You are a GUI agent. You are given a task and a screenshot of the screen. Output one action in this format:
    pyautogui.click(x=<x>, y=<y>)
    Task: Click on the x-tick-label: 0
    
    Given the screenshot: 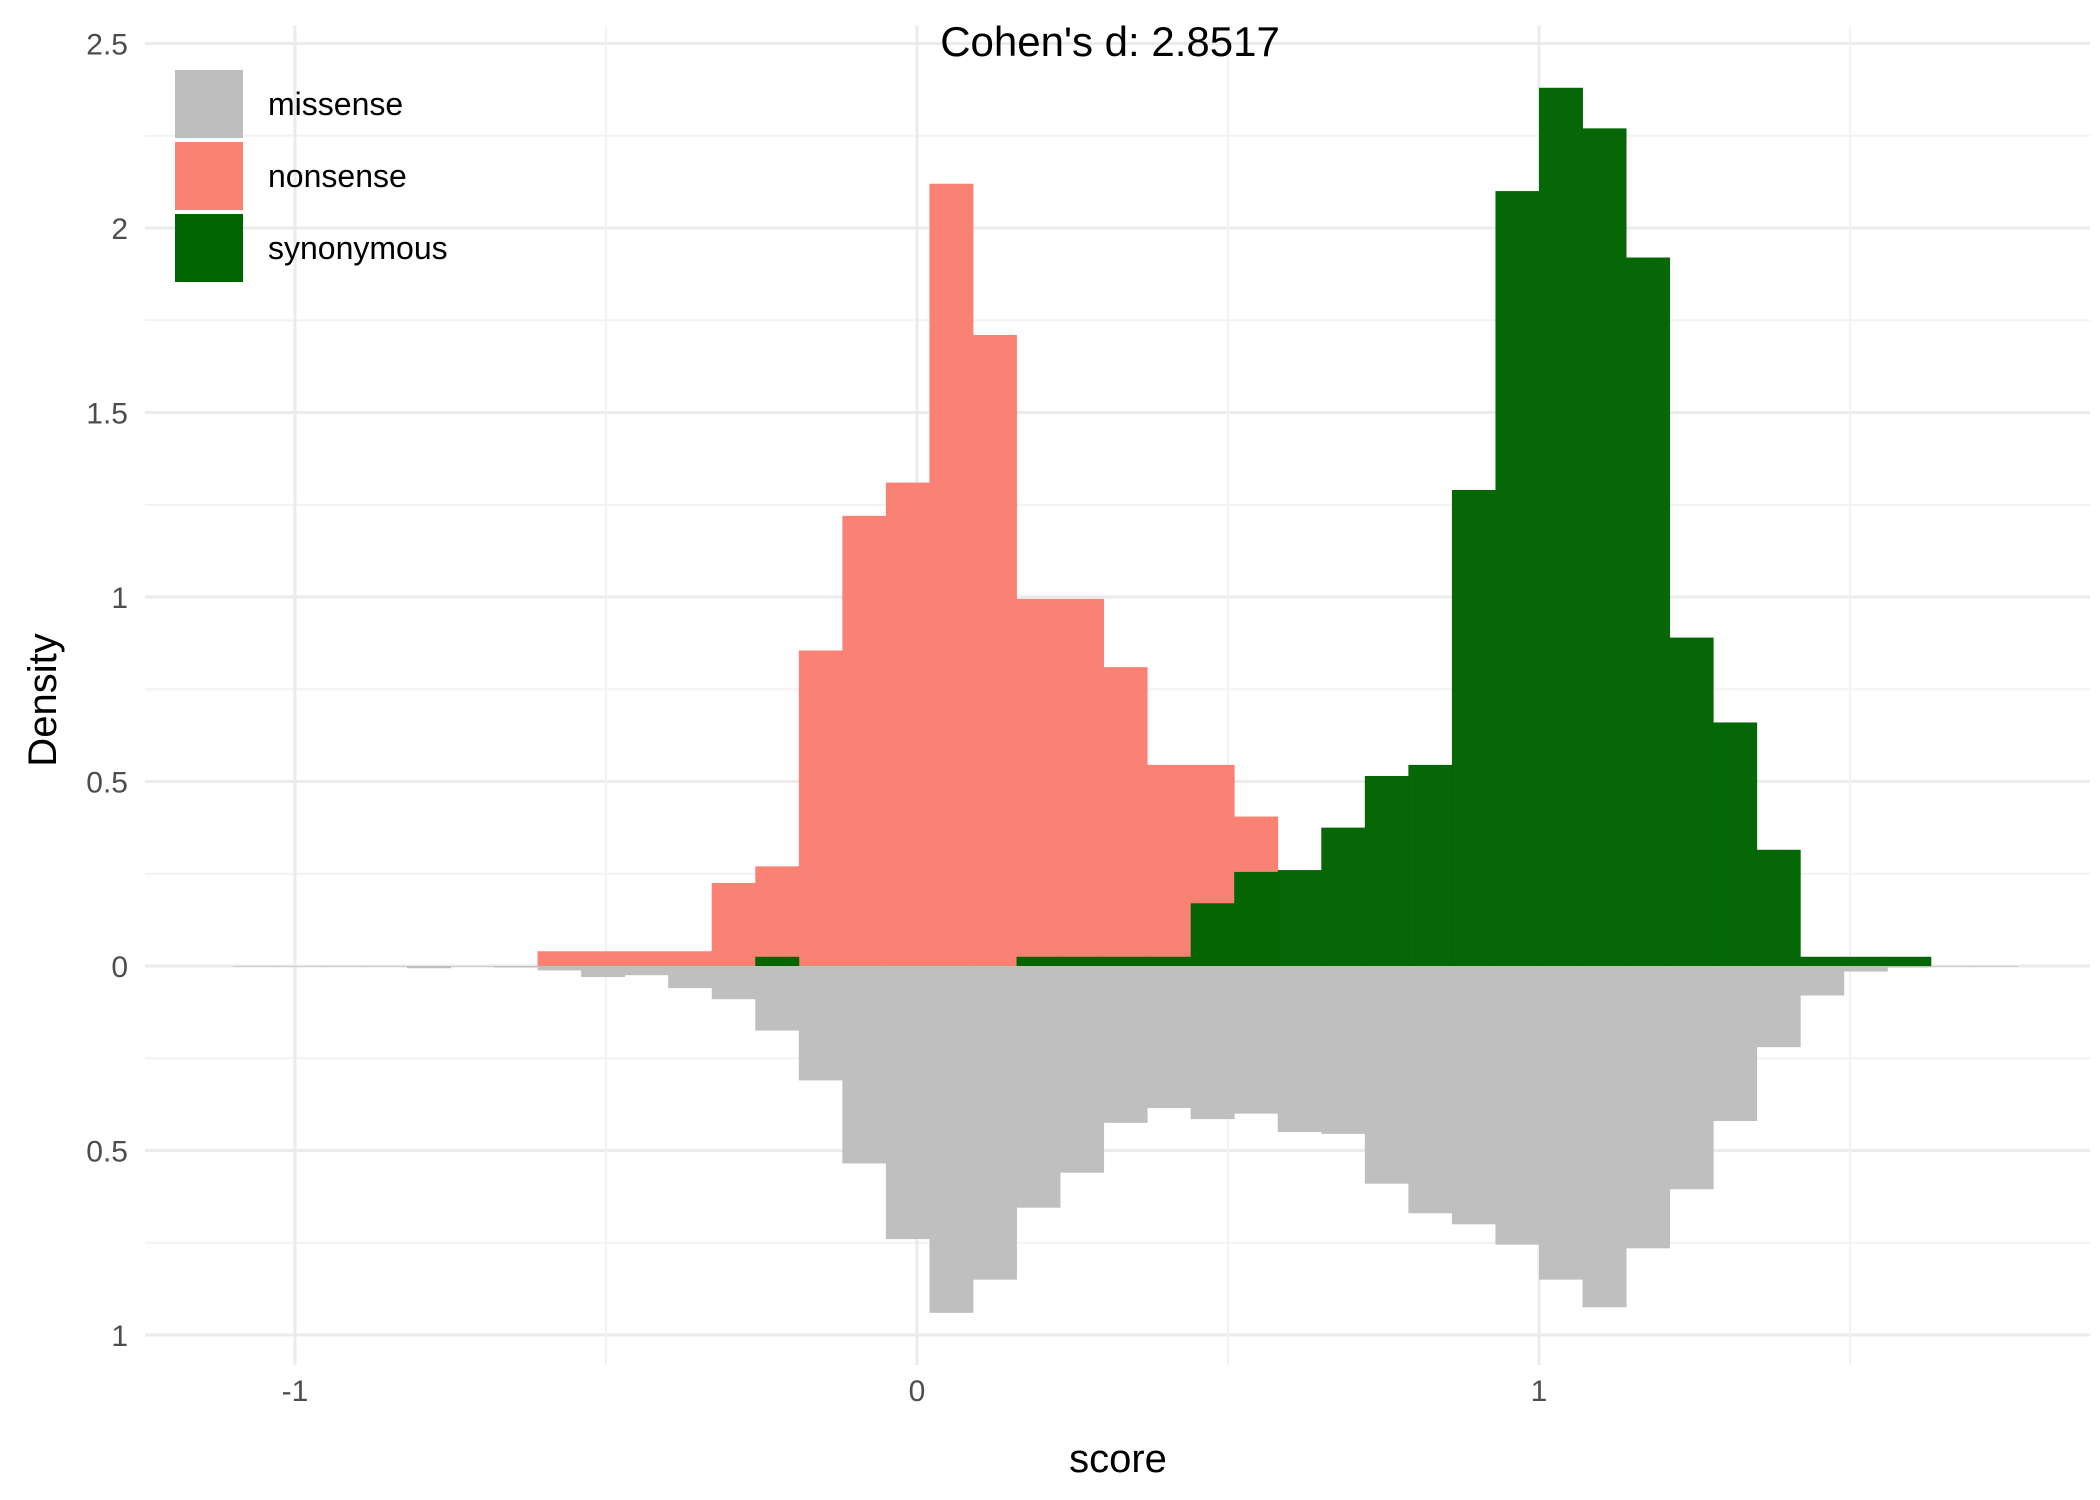 What is the action you would take?
    pyautogui.click(x=917, y=1391)
    